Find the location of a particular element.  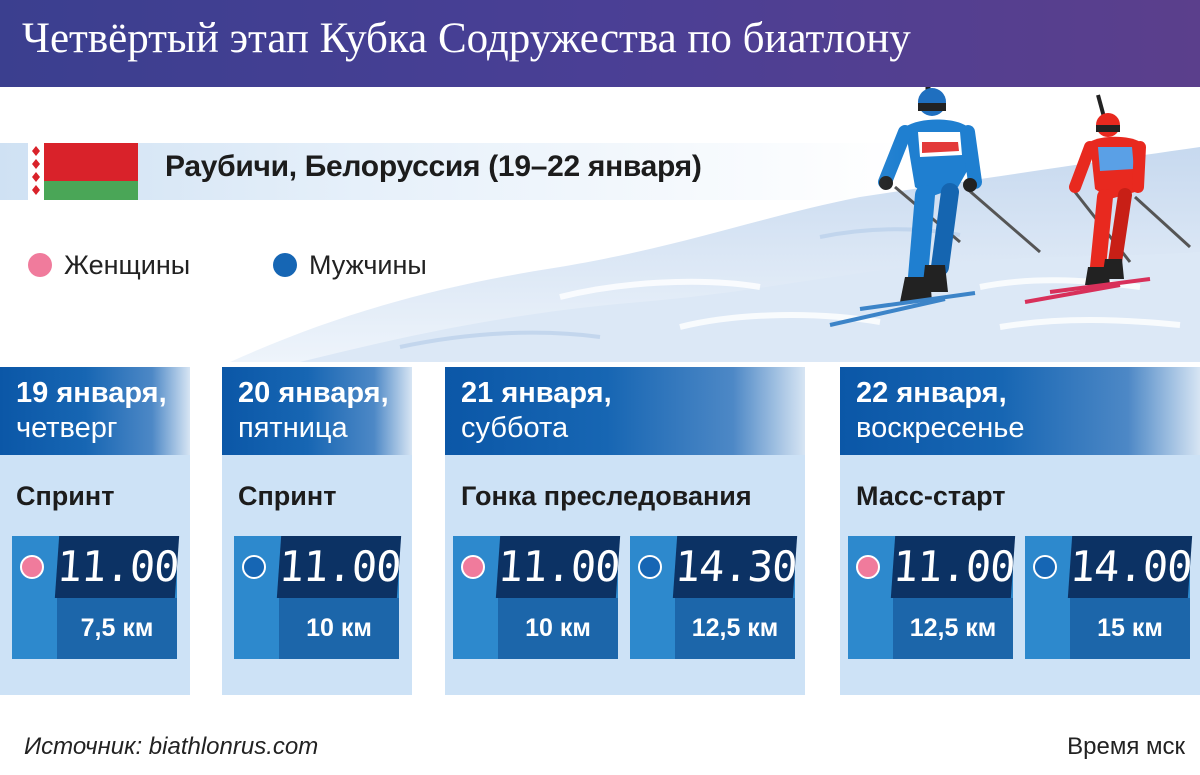

race-slot-men: 11.00 10 км is located at coordinates (318, 597).